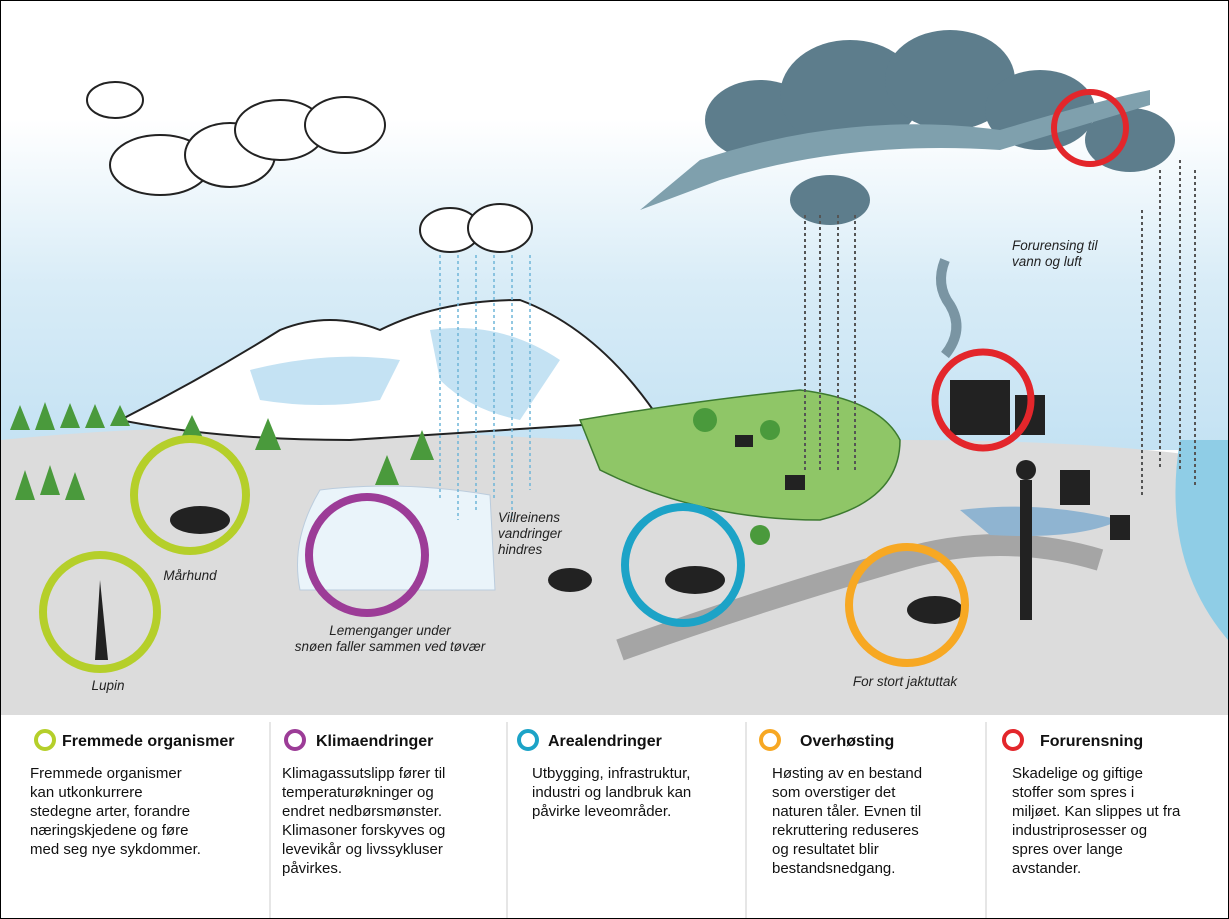  I want to click on legend-text: med seg nye sykdommer., so click(115, 849).